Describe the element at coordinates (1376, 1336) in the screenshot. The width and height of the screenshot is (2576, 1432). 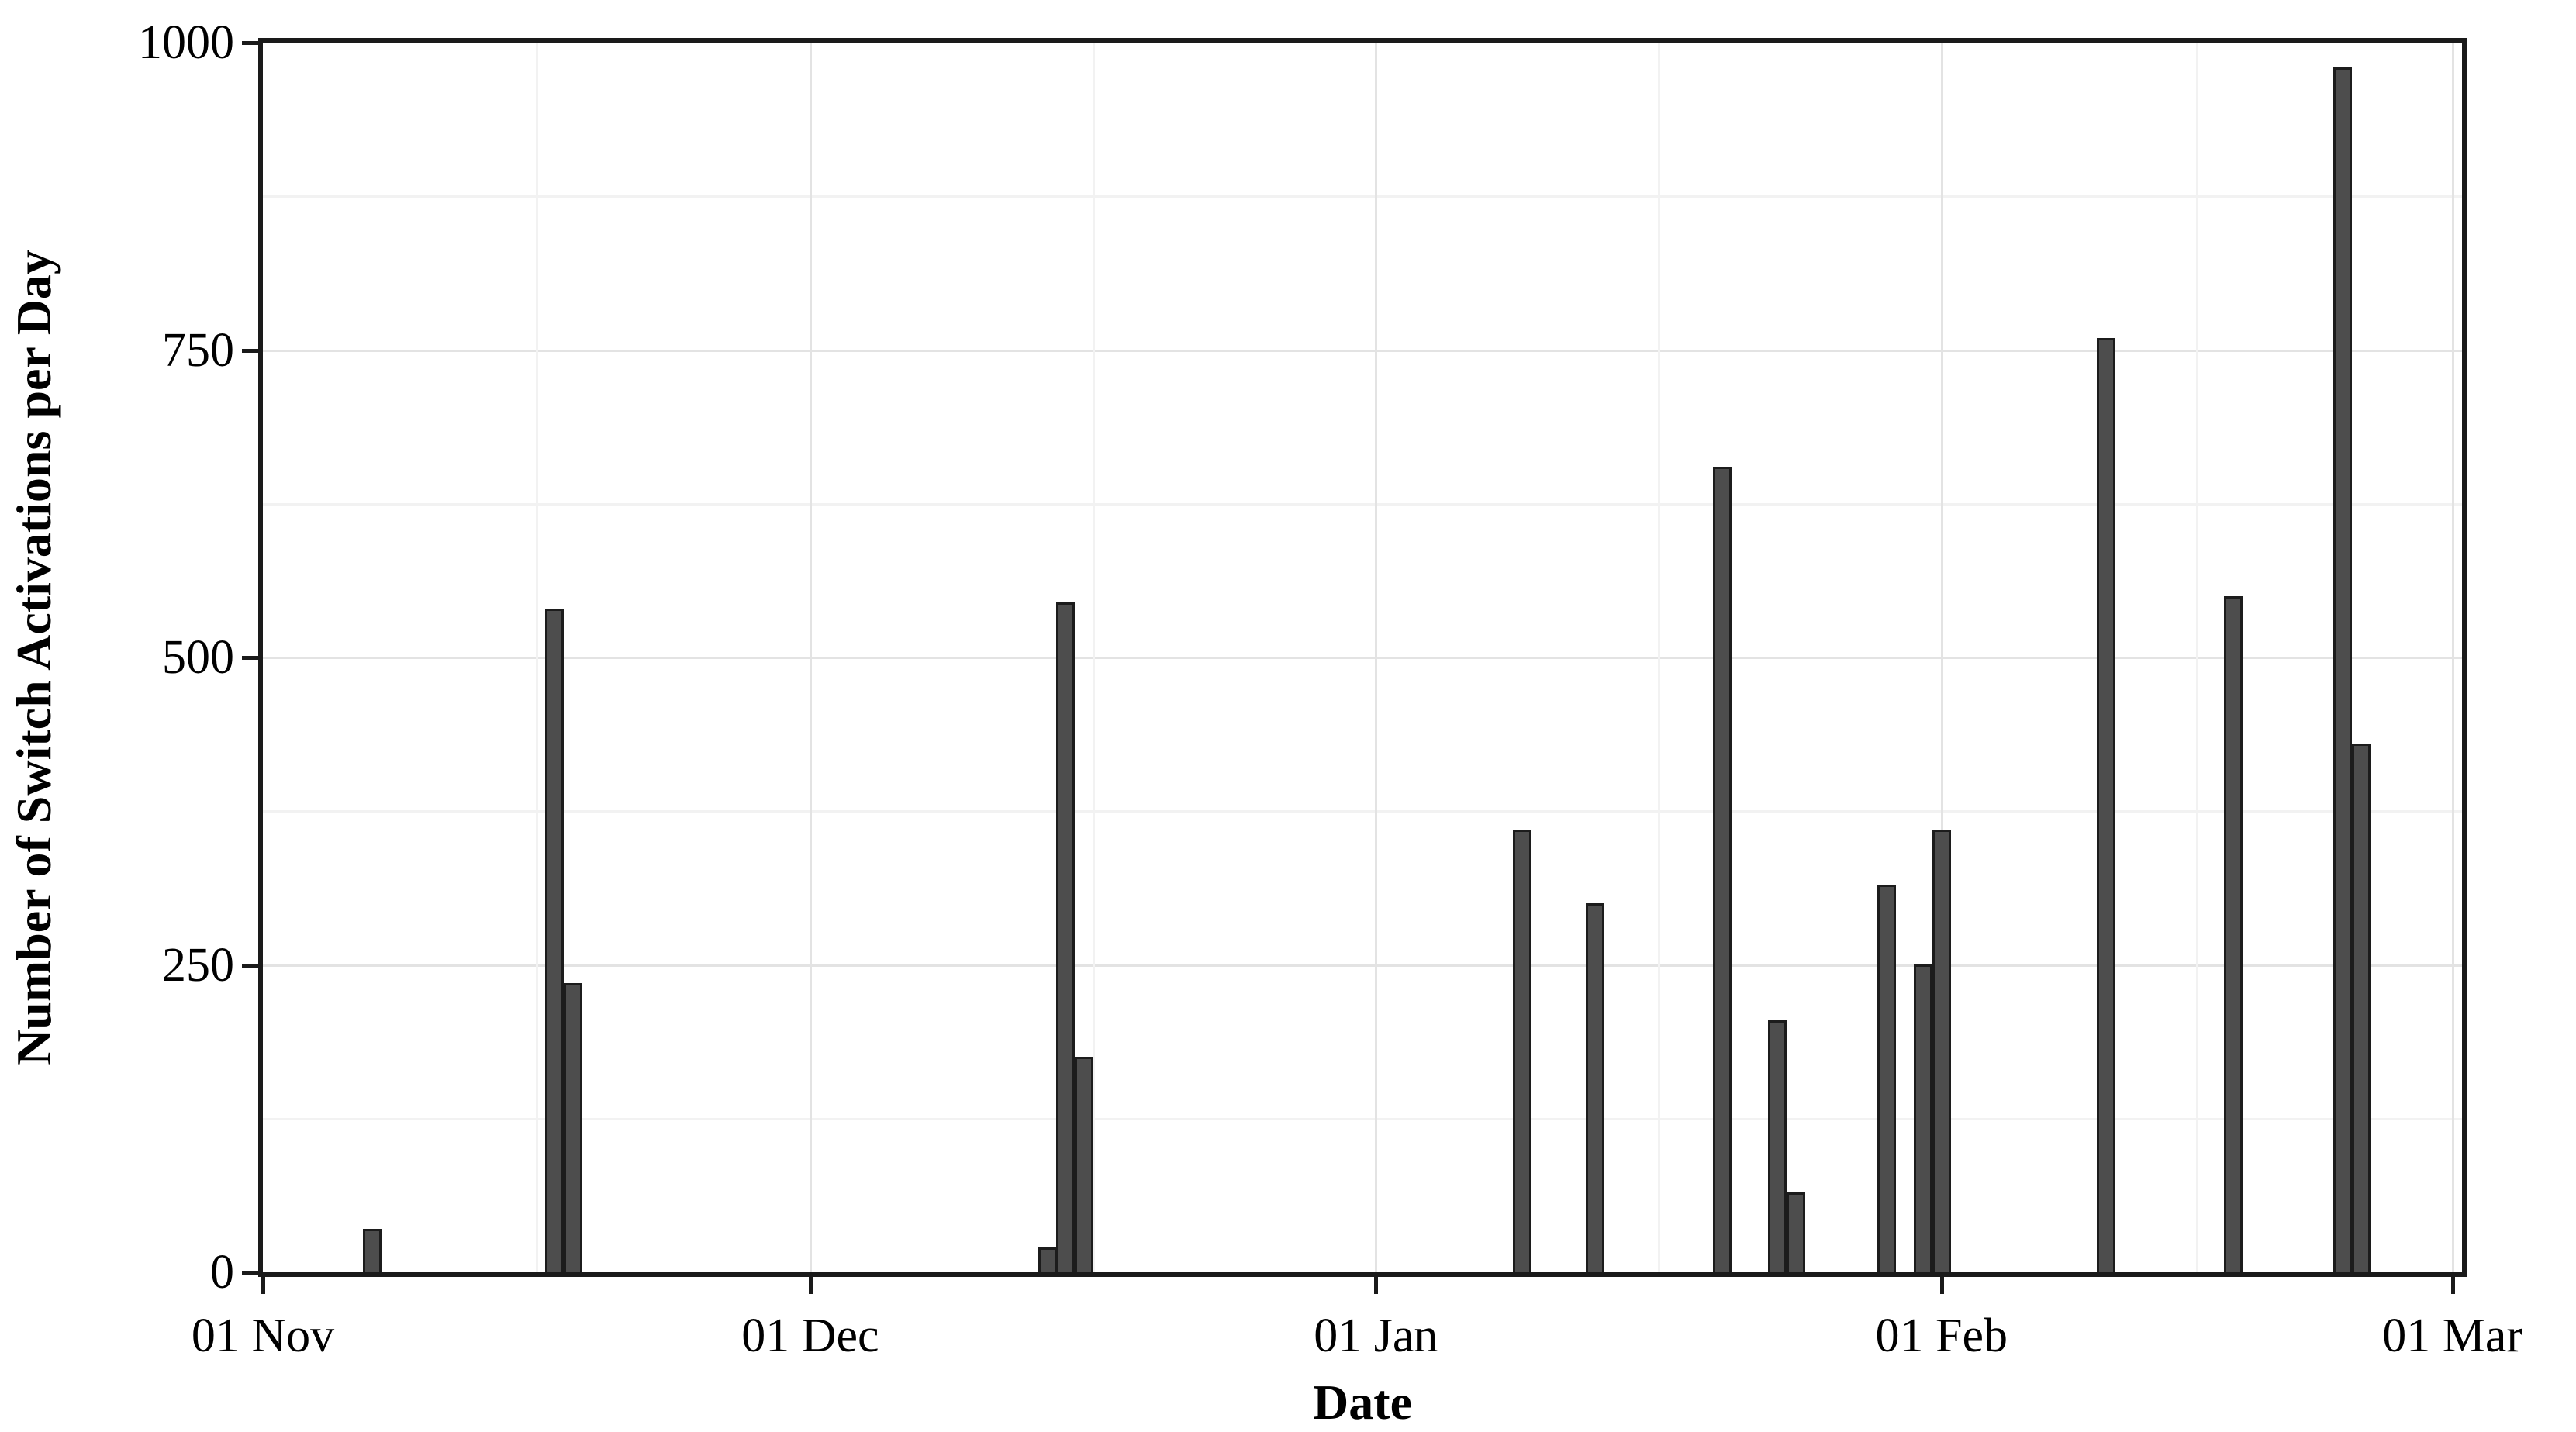
I see `x-tick-label: 01 Jan` at that location.